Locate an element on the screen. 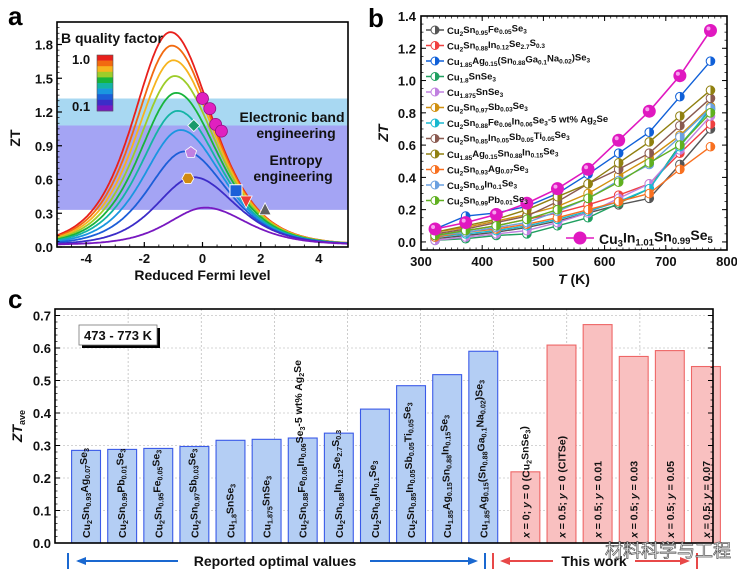  bar-label: Cu1.85​Ag0.15​Sn0.88​In0.15​Se3​ is located at coordinates (446, 476).